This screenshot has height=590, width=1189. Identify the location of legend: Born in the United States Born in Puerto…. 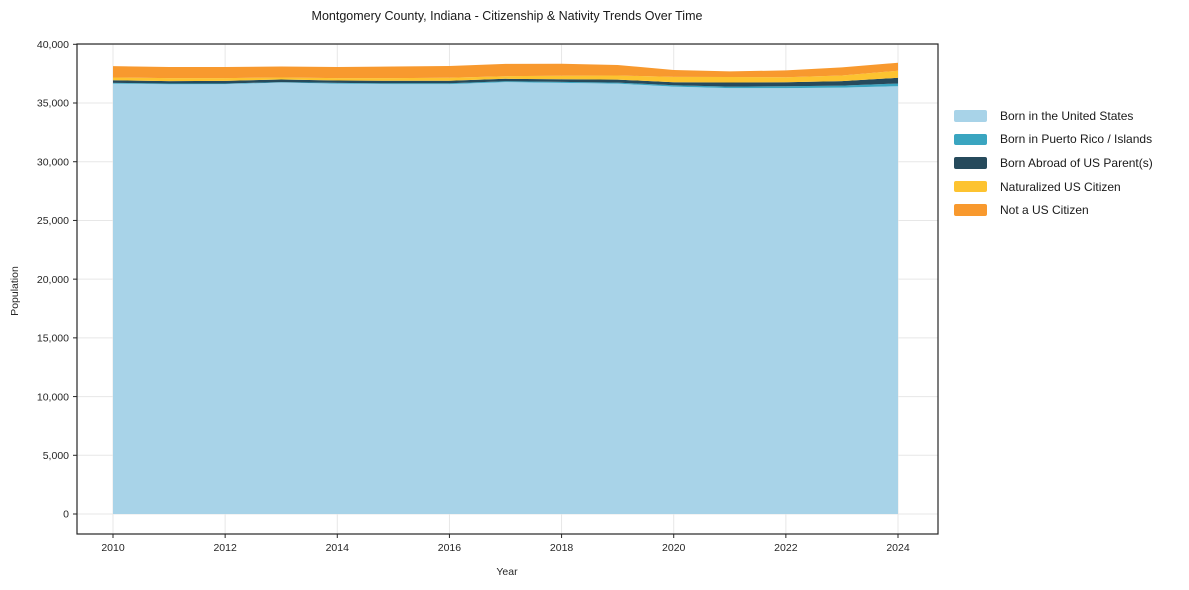
(1053, 163).